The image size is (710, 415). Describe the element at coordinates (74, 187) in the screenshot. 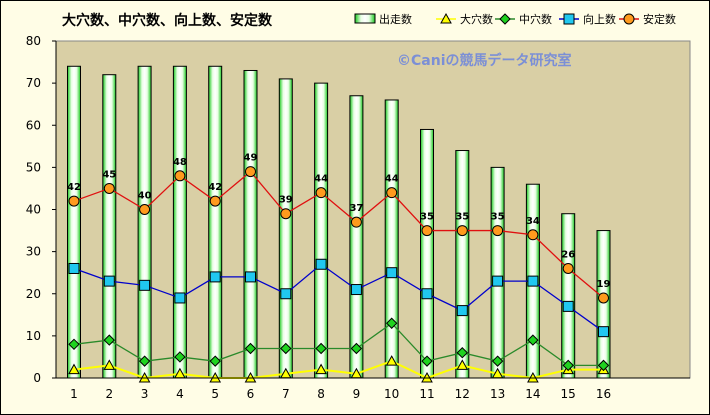

I see `data-label: 42` at that location.